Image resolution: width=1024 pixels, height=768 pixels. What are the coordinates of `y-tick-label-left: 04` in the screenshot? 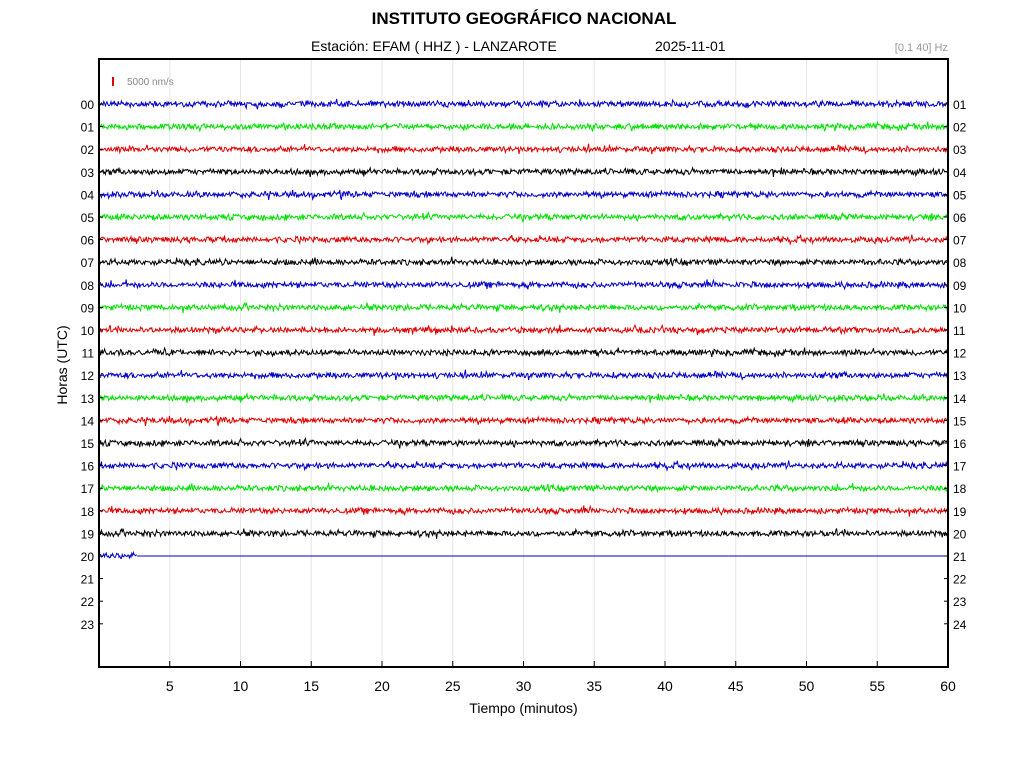 It's located at (88, 195).